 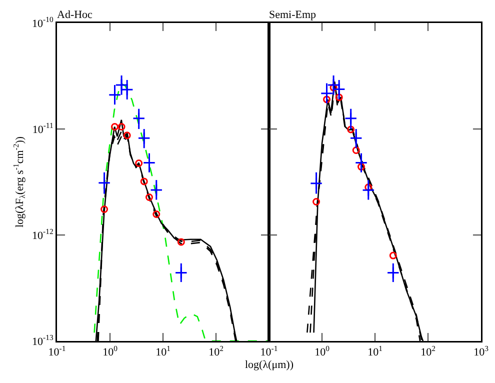 What do you see at coordinates (43, 22) in the screenshot?
I see `y-tick-label: 10$^{-10}$` at bounding box center [43, 22].